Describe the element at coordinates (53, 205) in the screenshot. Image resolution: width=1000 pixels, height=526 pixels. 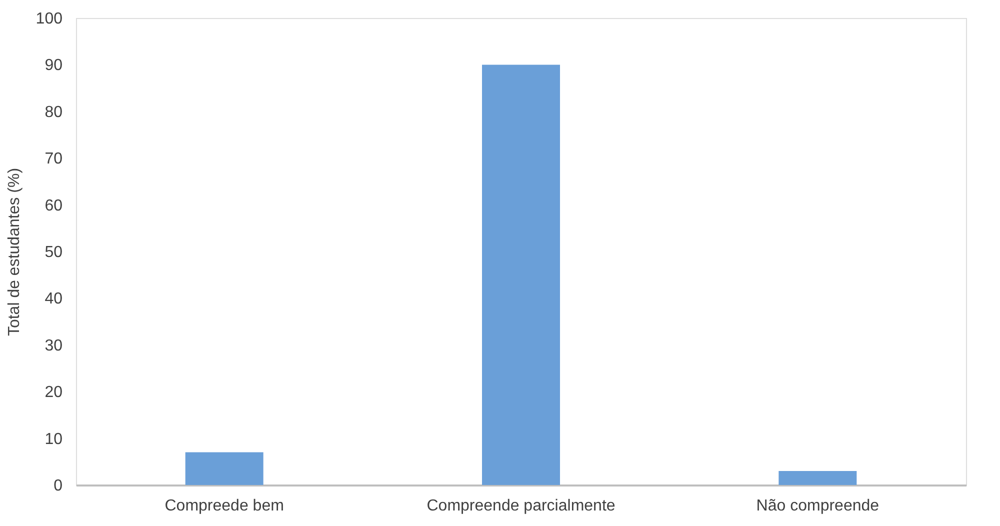
I see `y-tick-label: 60` at that location.